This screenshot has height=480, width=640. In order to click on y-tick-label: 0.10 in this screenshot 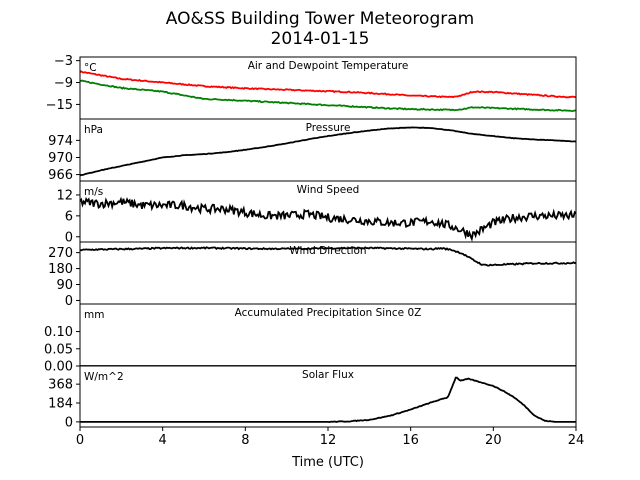, I will do `click(58, 332)`.